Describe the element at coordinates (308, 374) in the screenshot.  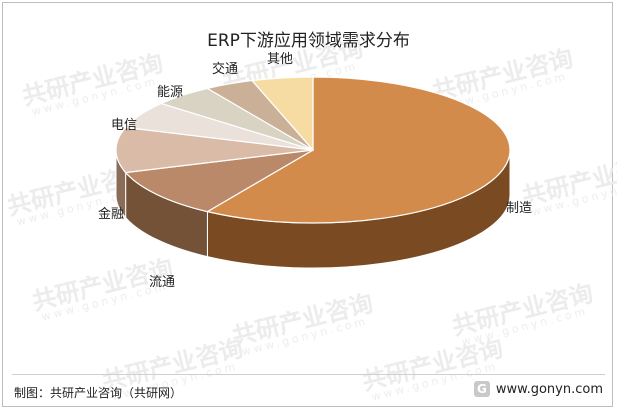
I see `footer-divider` at that location.